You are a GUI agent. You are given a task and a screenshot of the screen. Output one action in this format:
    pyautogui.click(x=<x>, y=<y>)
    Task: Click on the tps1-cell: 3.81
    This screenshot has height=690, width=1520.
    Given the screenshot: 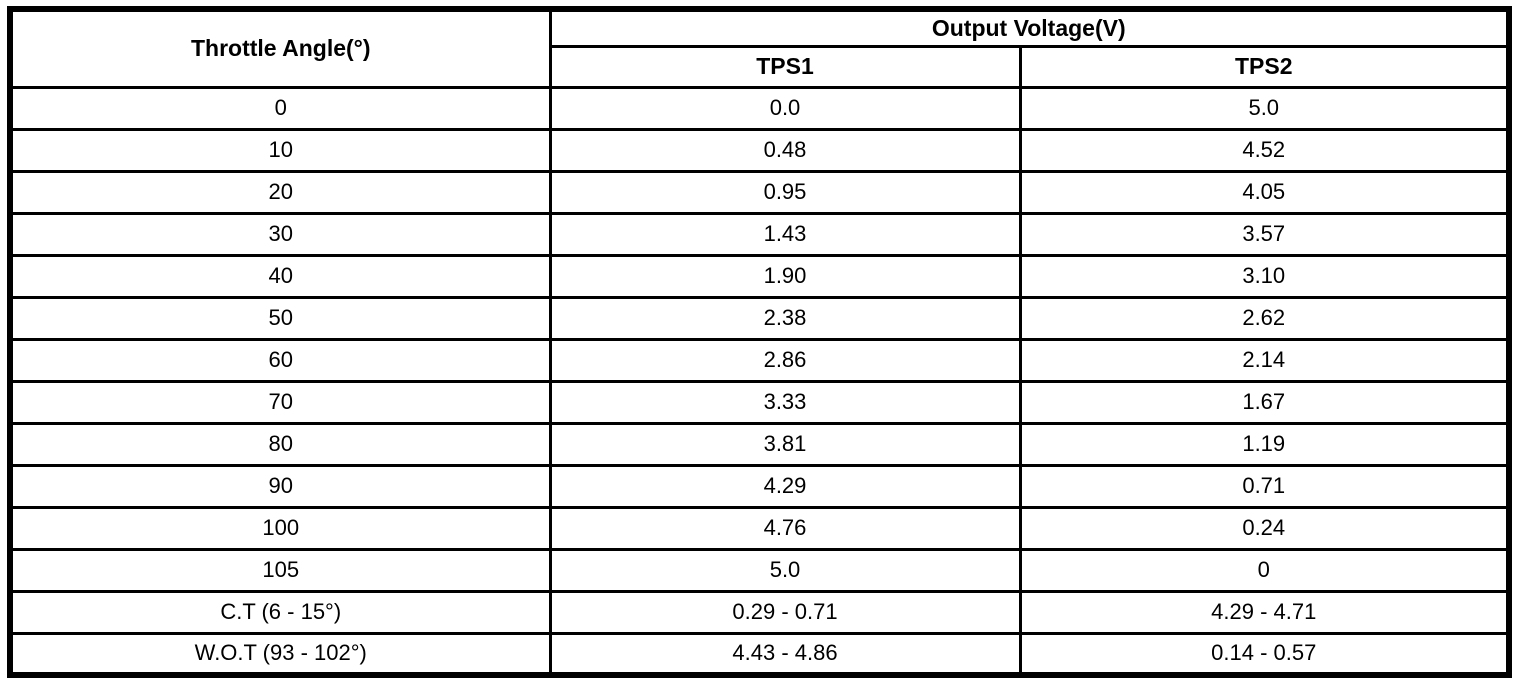 What is the action you would take?
    pyautogui.click(x=785, y=444)
    